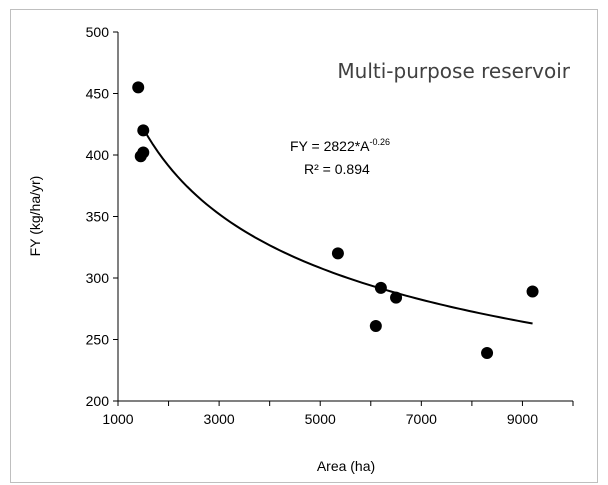 This screenshot has height=485, width=608. Describe the element at coordinates (330, 146) in the screenshot. I see `equation-prefix: FY = 2822*A` at that location.